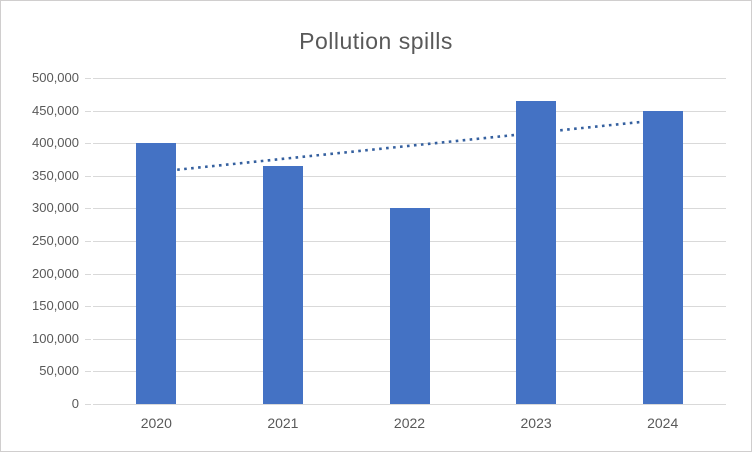  I want to click on x-tick-label: 2021, so click(283, 423).